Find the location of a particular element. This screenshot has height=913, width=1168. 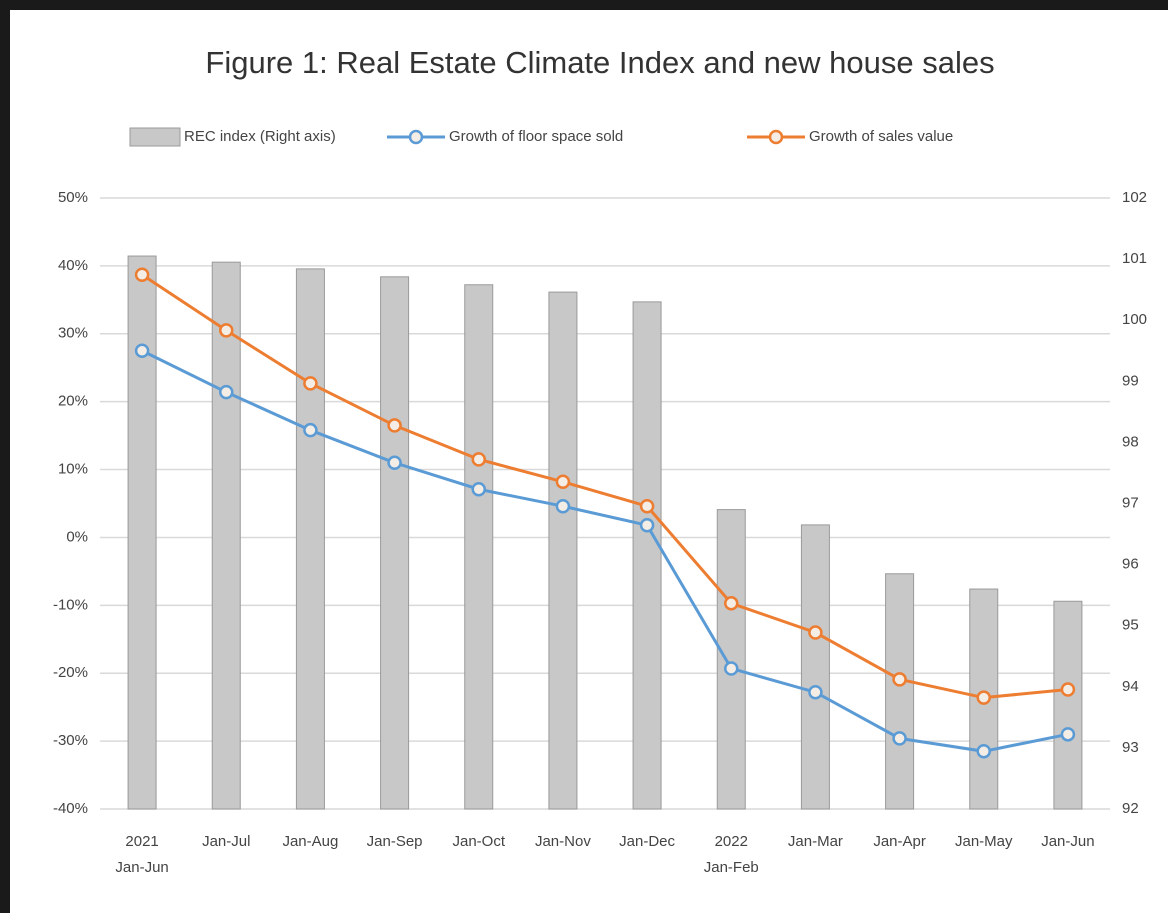

x-tick-label: Jan-Apr is located at coordinates (899, 841).